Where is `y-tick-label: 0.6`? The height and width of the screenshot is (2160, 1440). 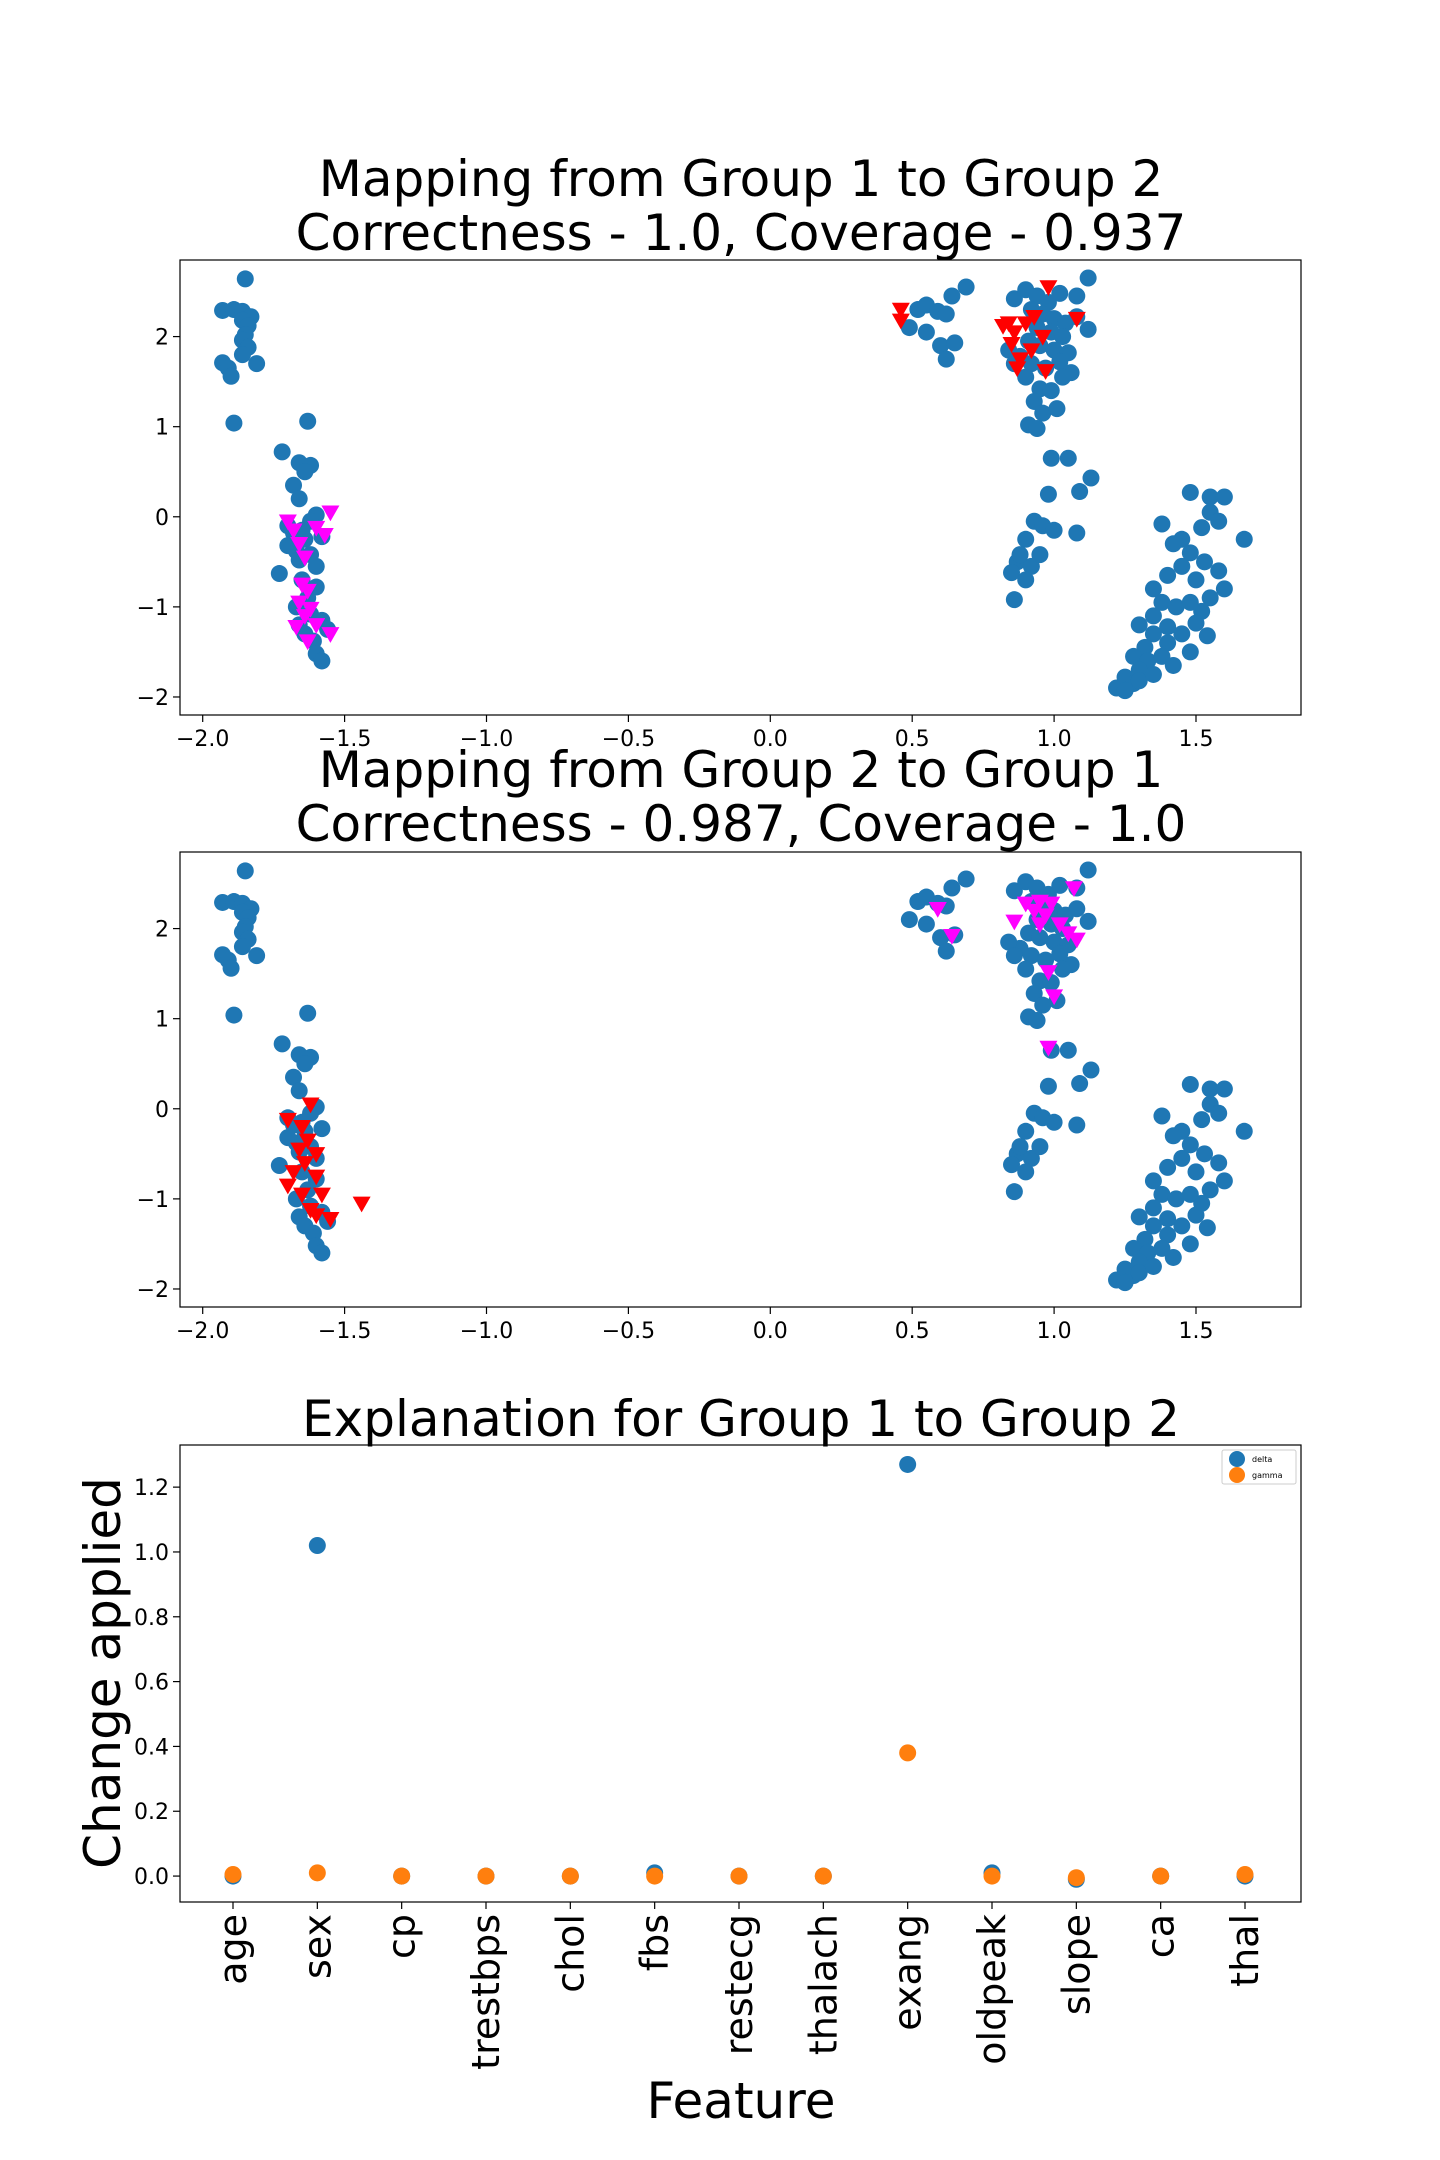
y-tick-label: 0.6 is located at coordinates (151, 1683).